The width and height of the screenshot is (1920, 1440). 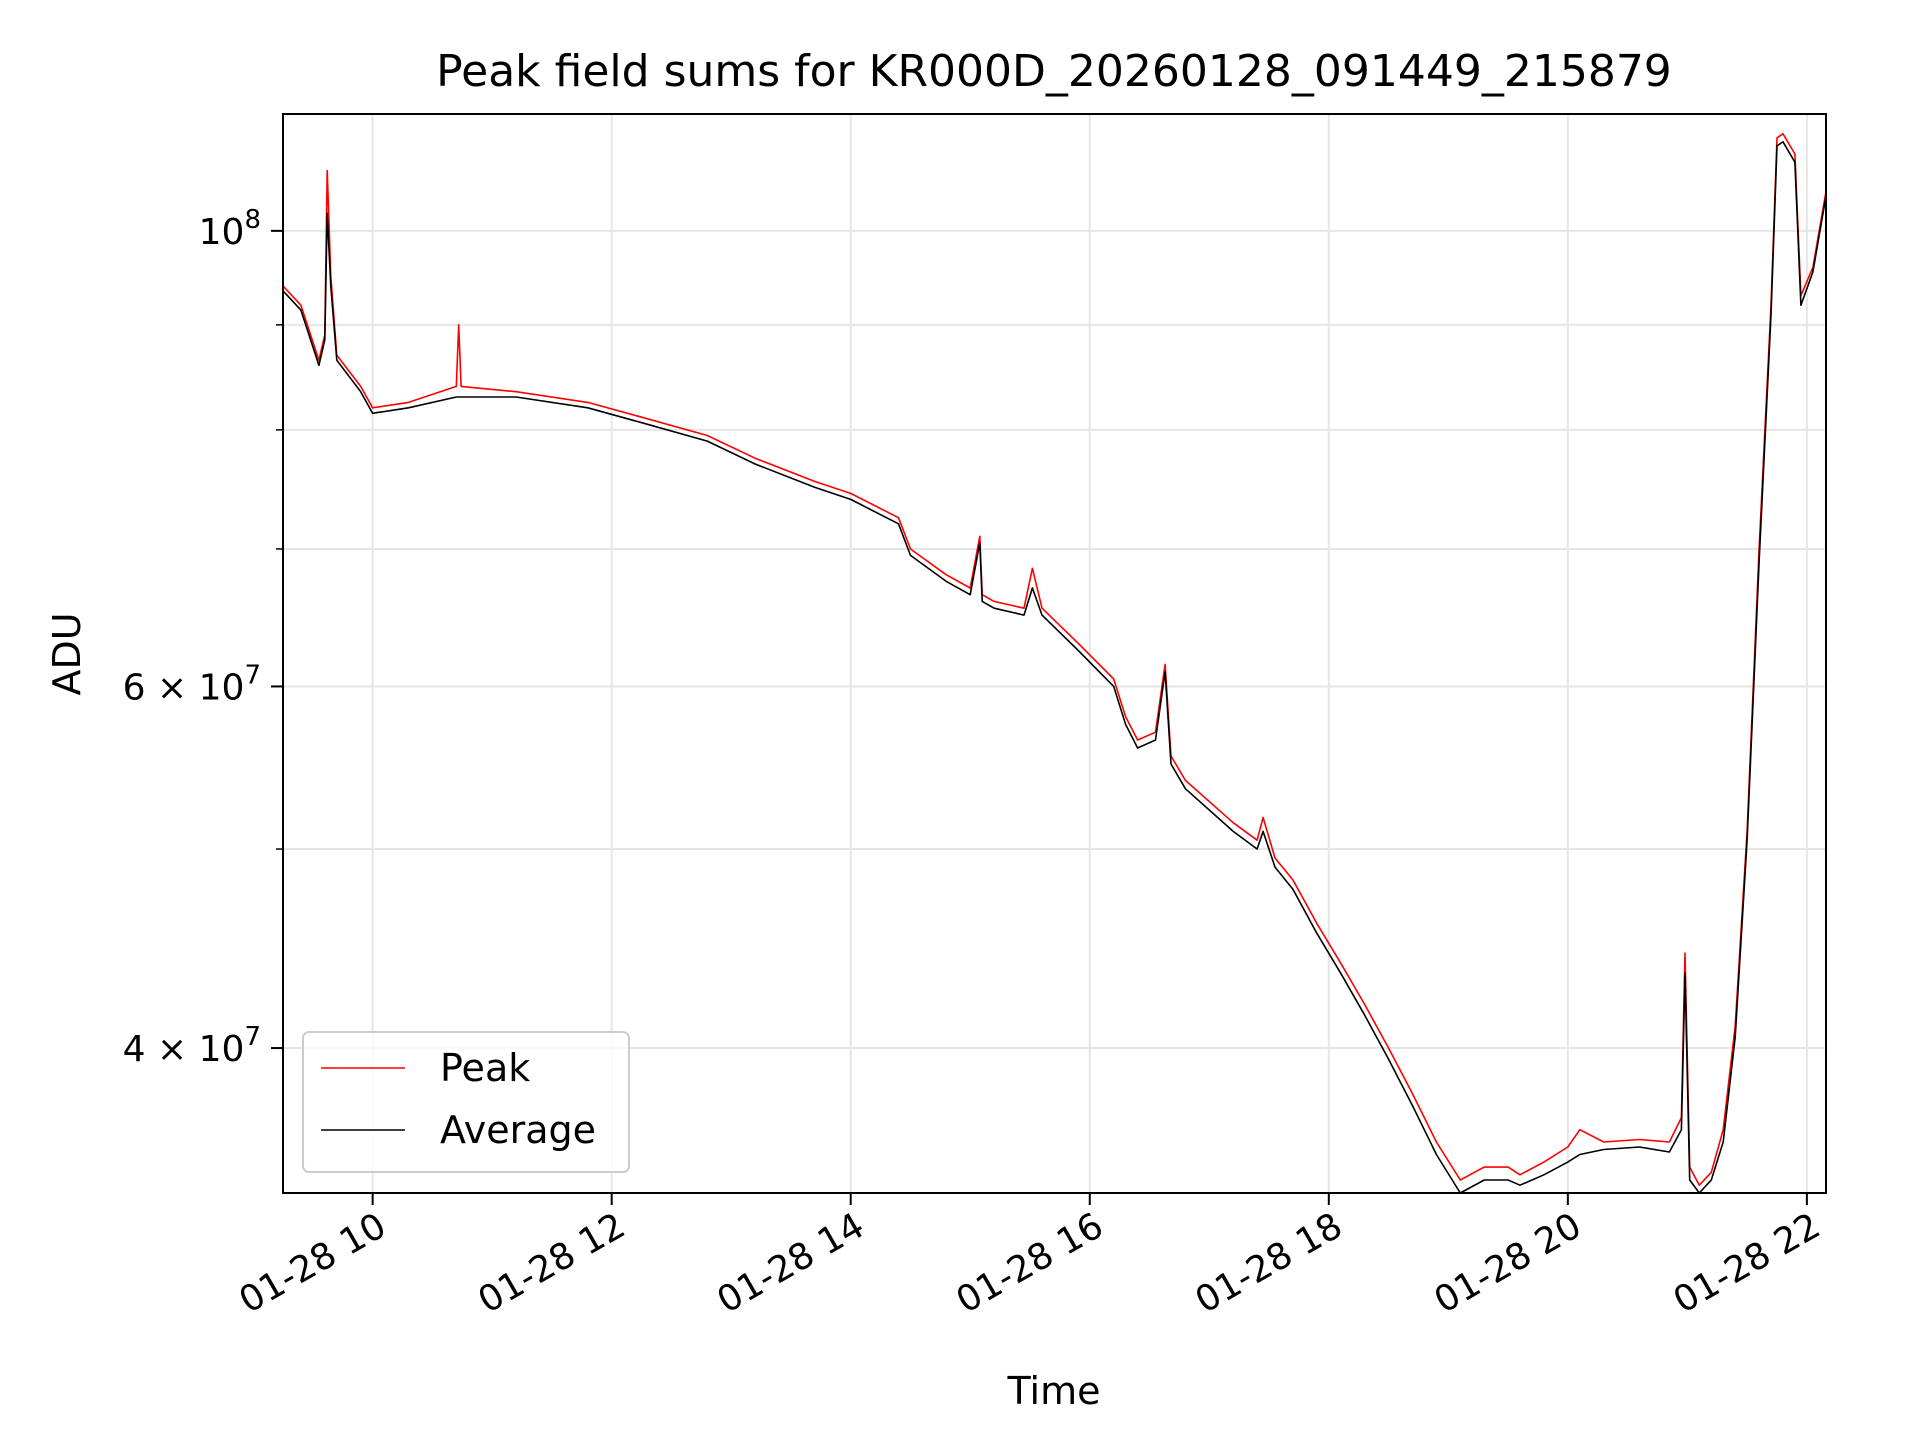 I want to click on x-axis-label: Time, so click(x=1054, y=1391).